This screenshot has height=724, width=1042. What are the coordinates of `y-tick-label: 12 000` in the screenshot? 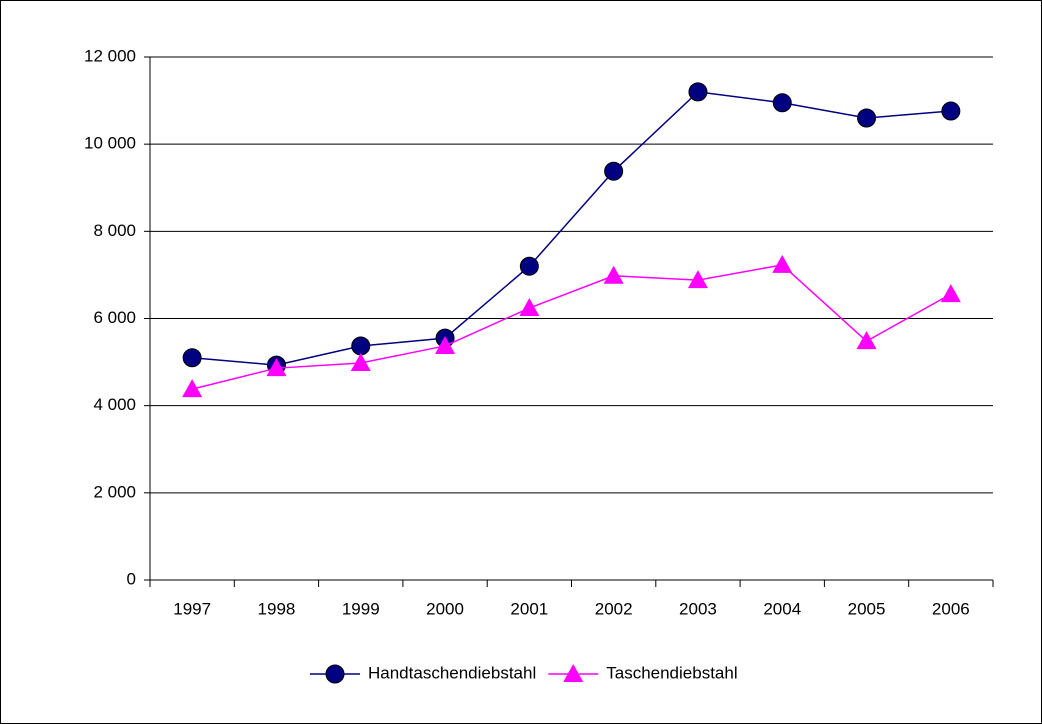 It's located at (110, 55).